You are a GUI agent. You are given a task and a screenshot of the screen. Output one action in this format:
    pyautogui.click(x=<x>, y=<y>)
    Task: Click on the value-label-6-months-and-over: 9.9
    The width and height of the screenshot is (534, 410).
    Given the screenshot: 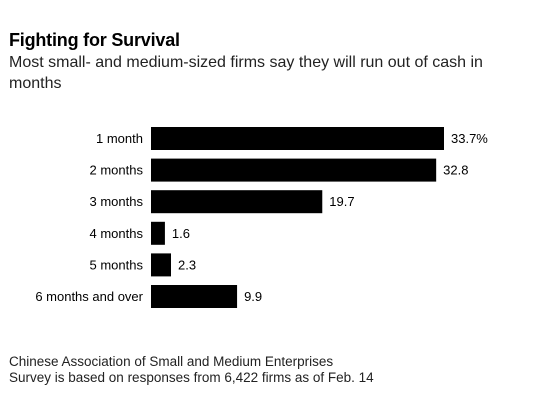 What is the action you would take?
    pyautogui.click(x=253, y=296)
    